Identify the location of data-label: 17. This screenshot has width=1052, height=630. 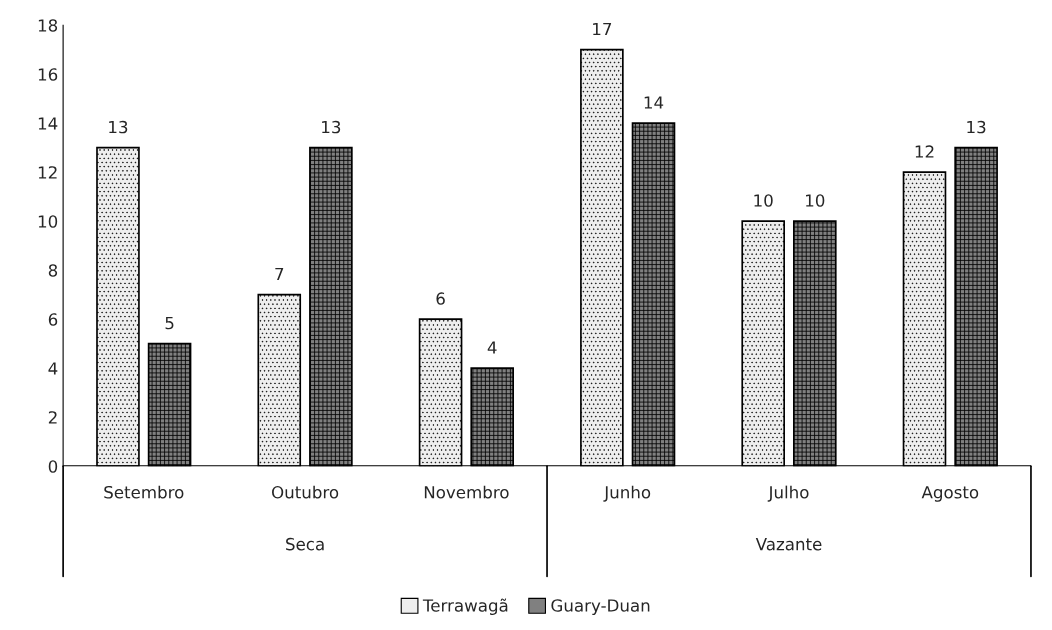
(602, 29).